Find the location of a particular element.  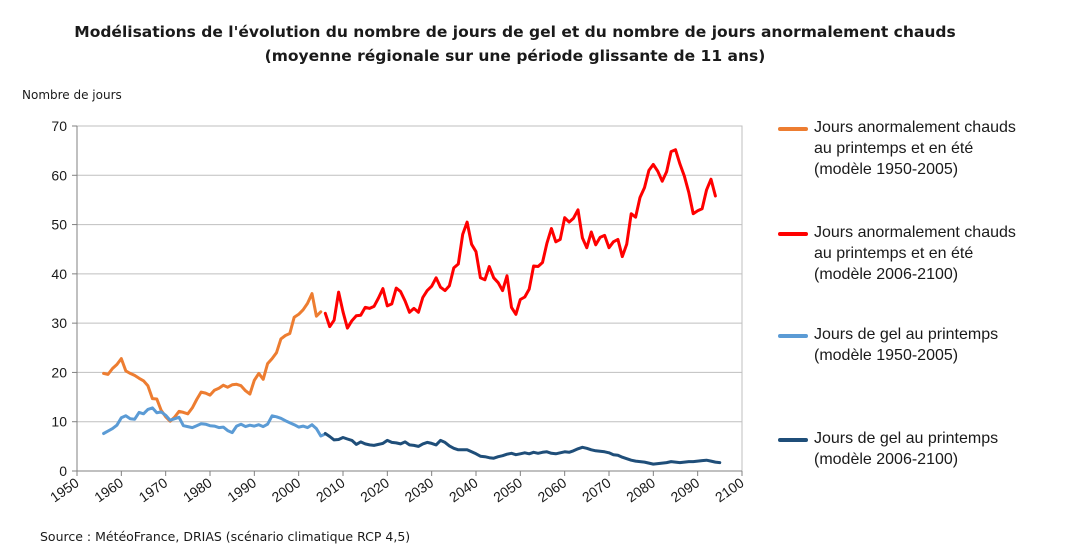

y-tick-label: 60 is located at coordinates (59, 175).